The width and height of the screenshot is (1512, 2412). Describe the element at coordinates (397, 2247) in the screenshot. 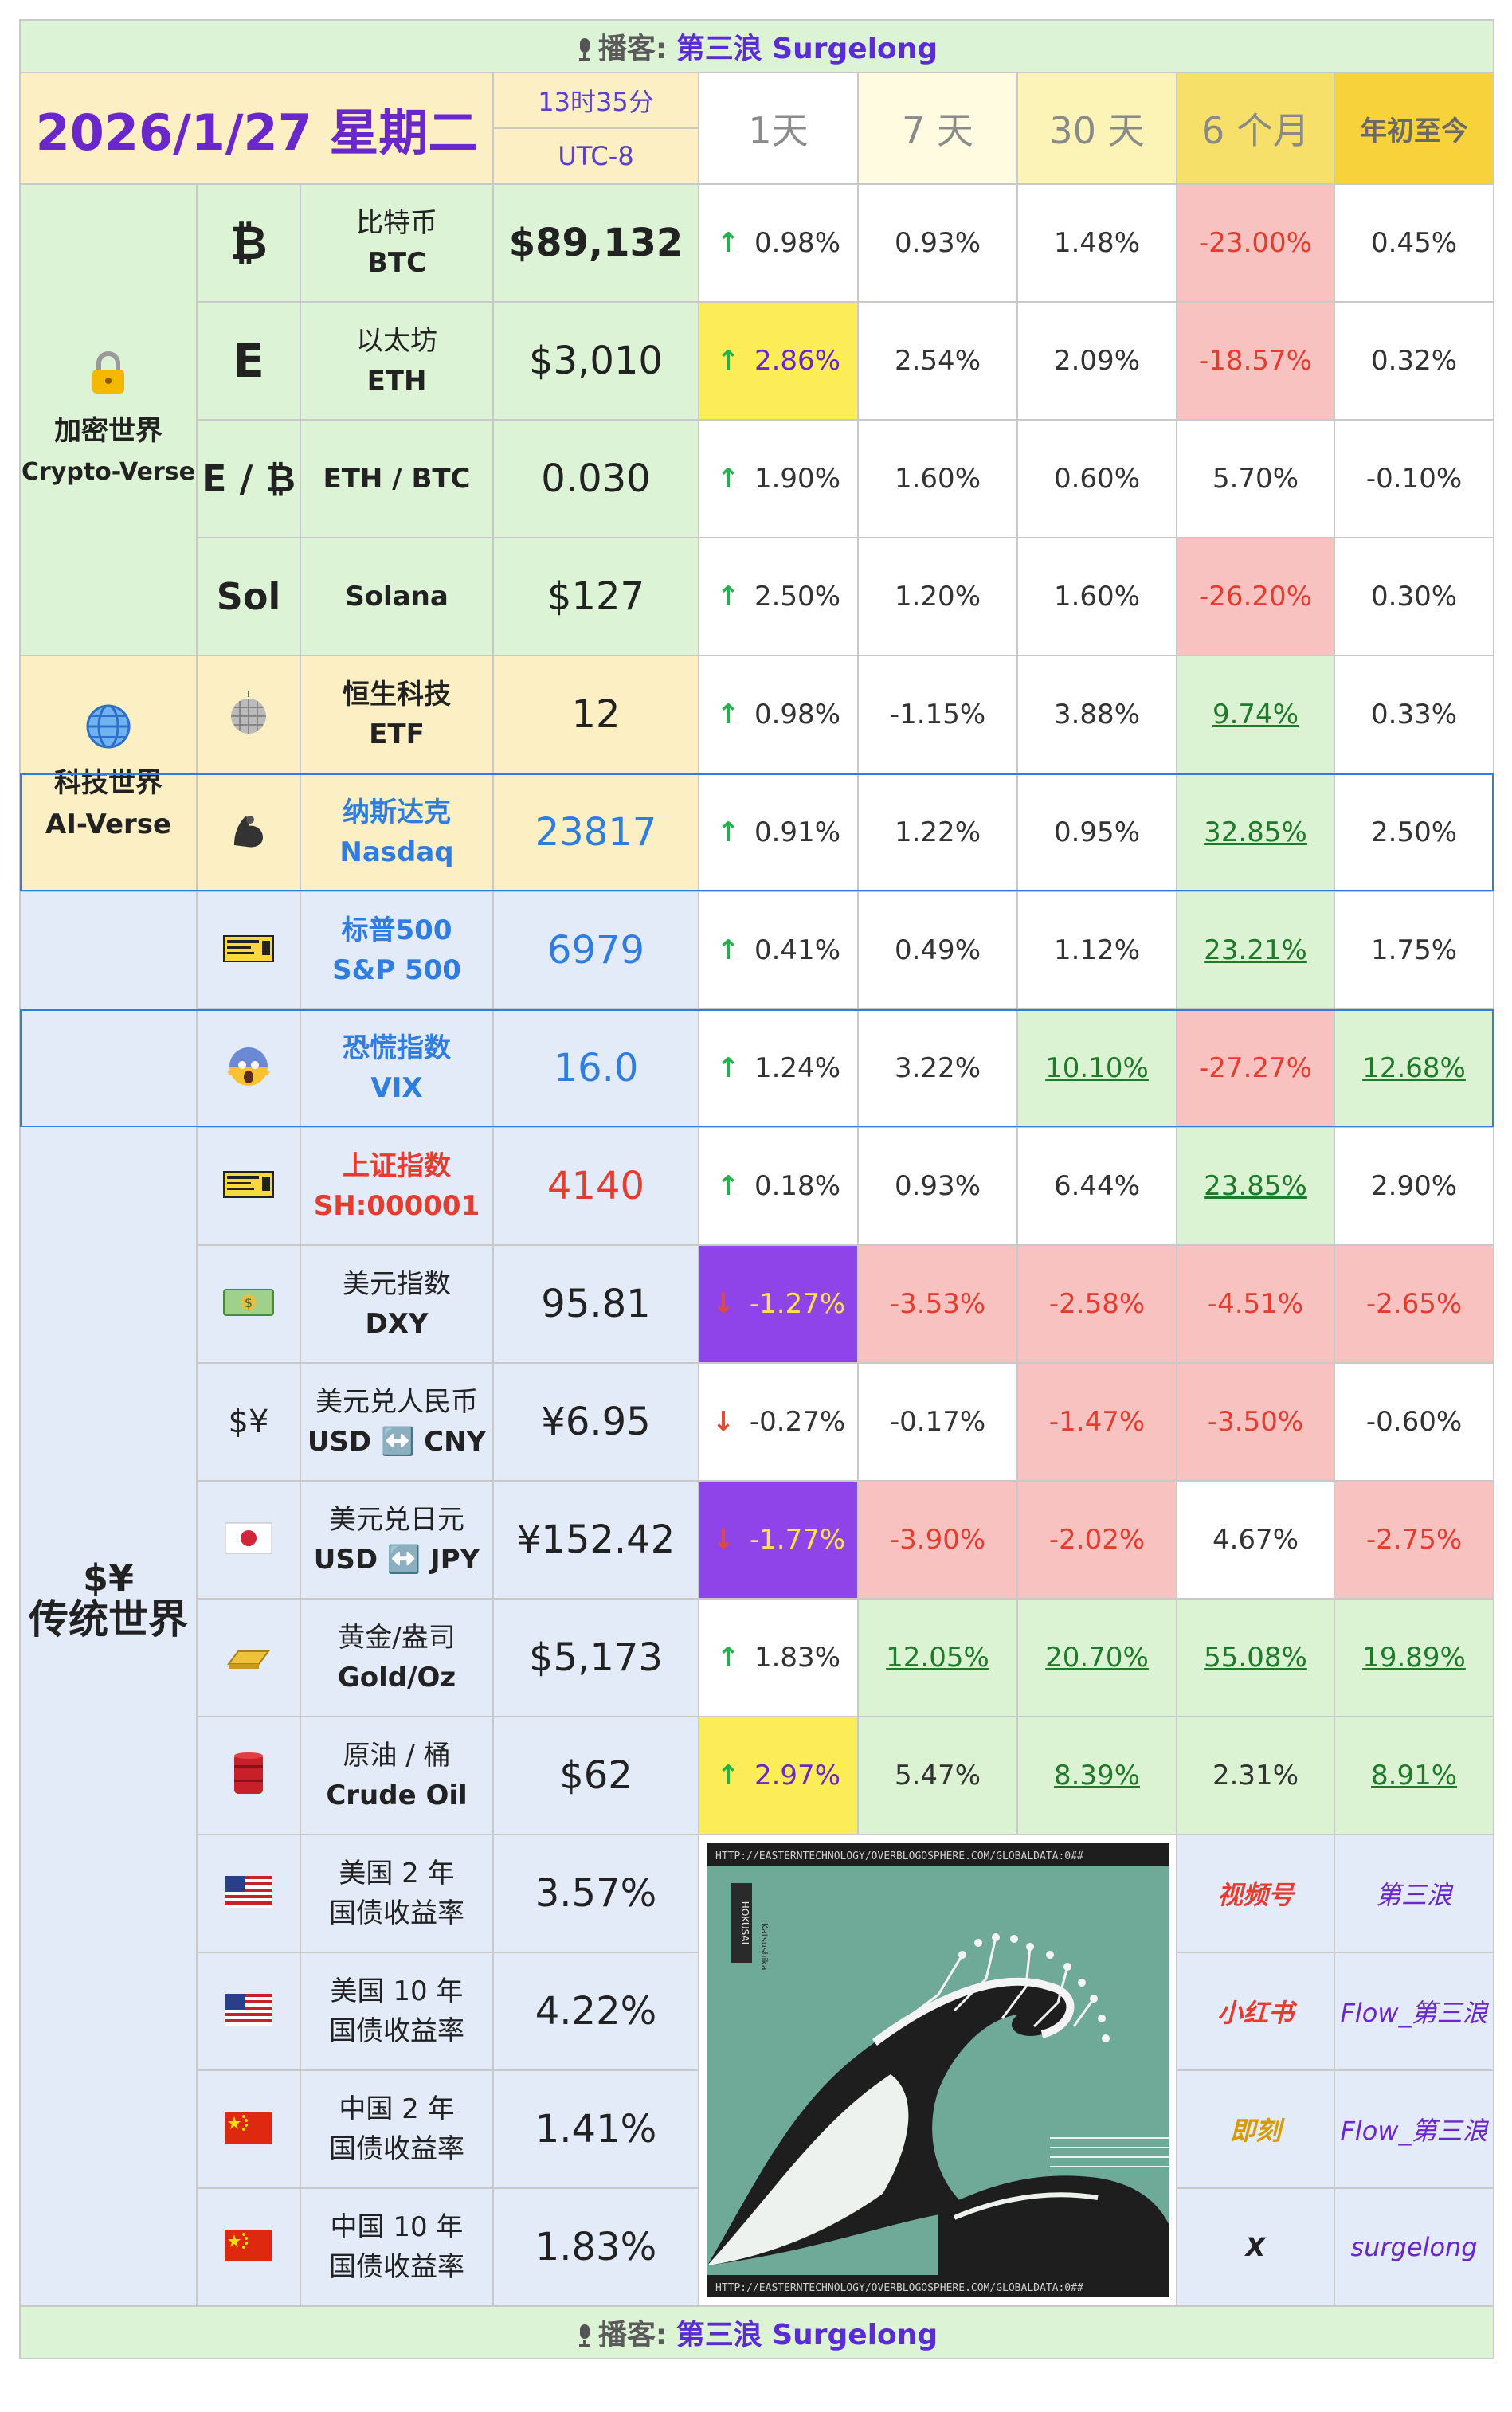

I see `asset-name: 中国 10 年国债收益率` at that location.